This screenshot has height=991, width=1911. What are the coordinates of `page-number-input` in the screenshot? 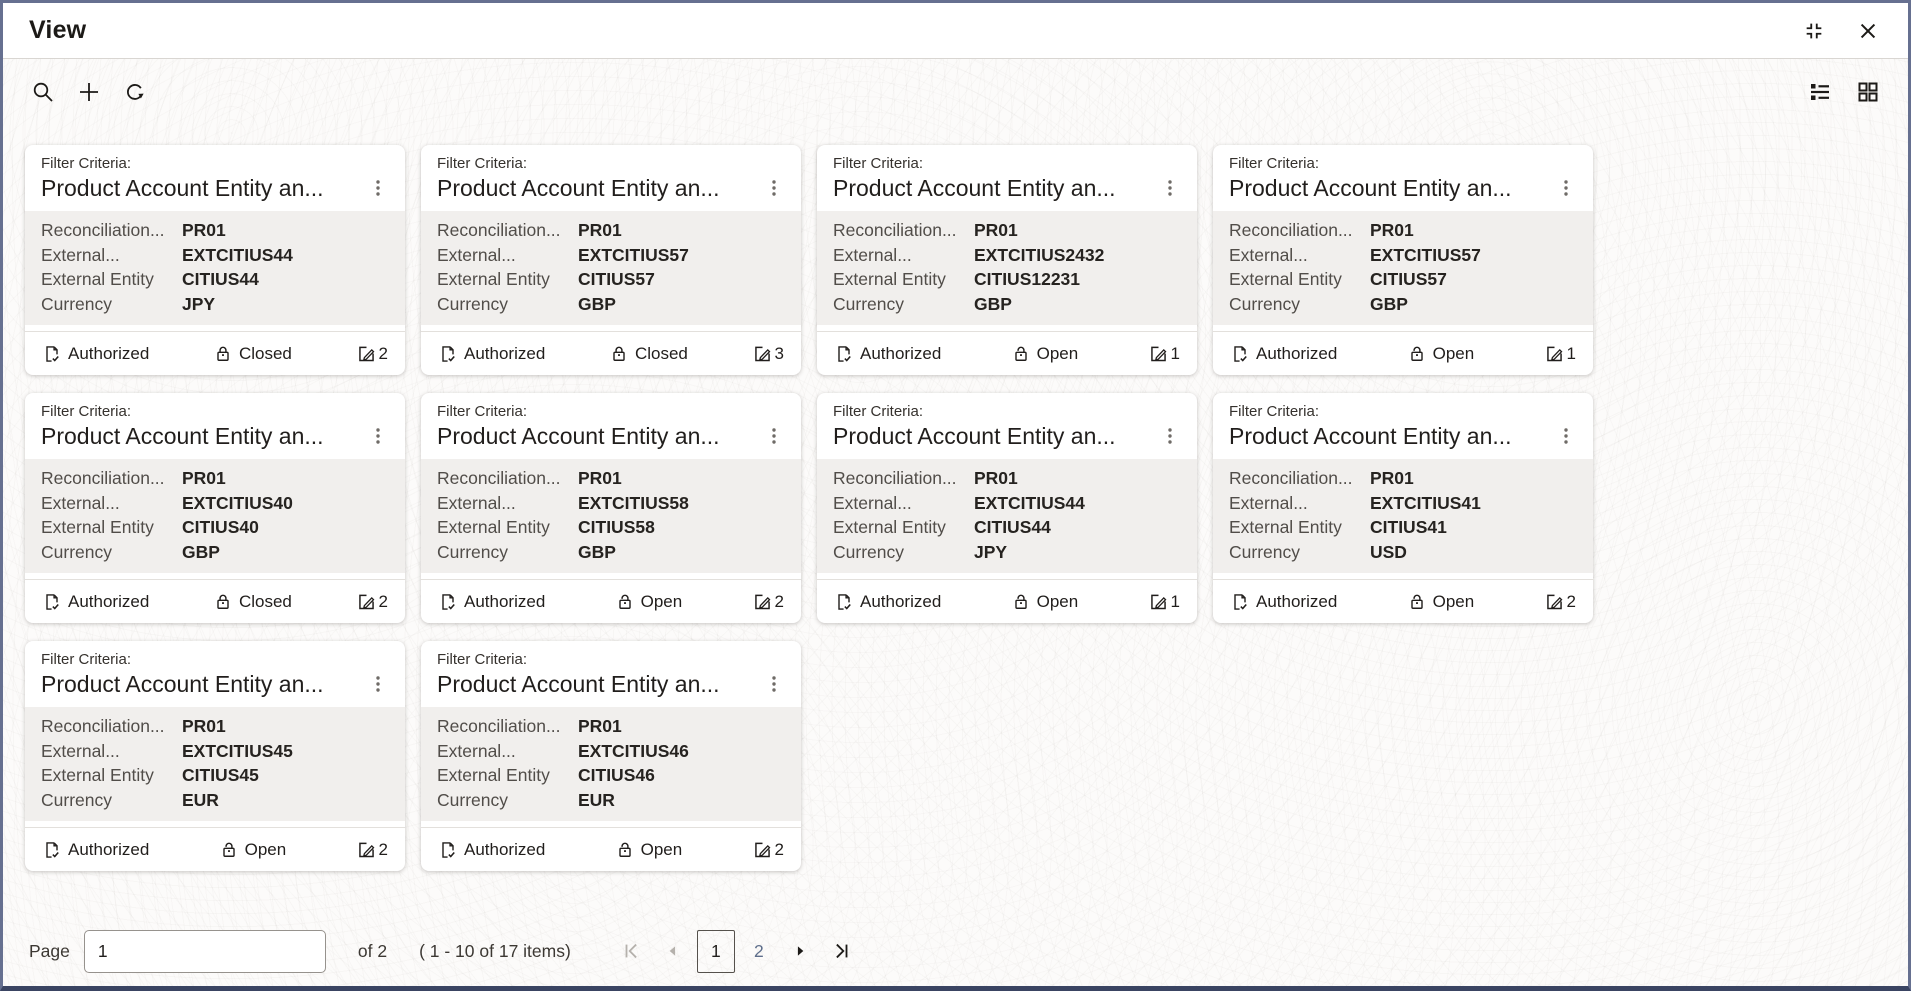 It's located at (204, 951).